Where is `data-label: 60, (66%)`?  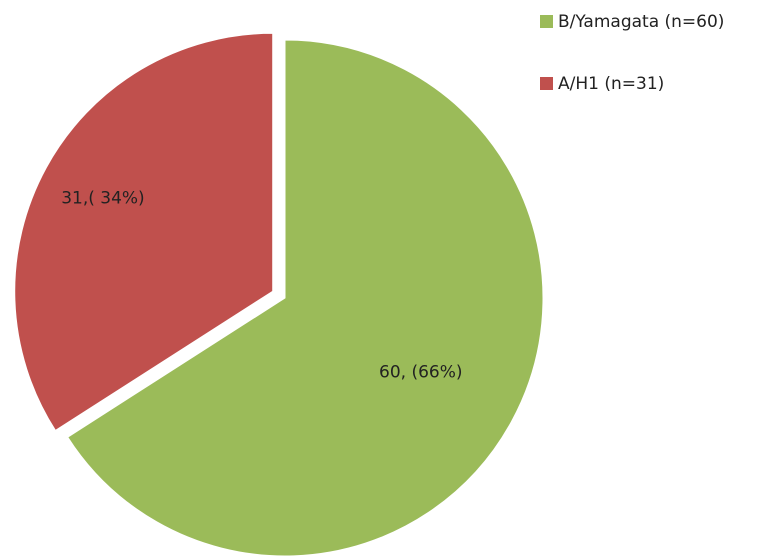
data-label: 60, (66%) is located at coordinates (421, 372).